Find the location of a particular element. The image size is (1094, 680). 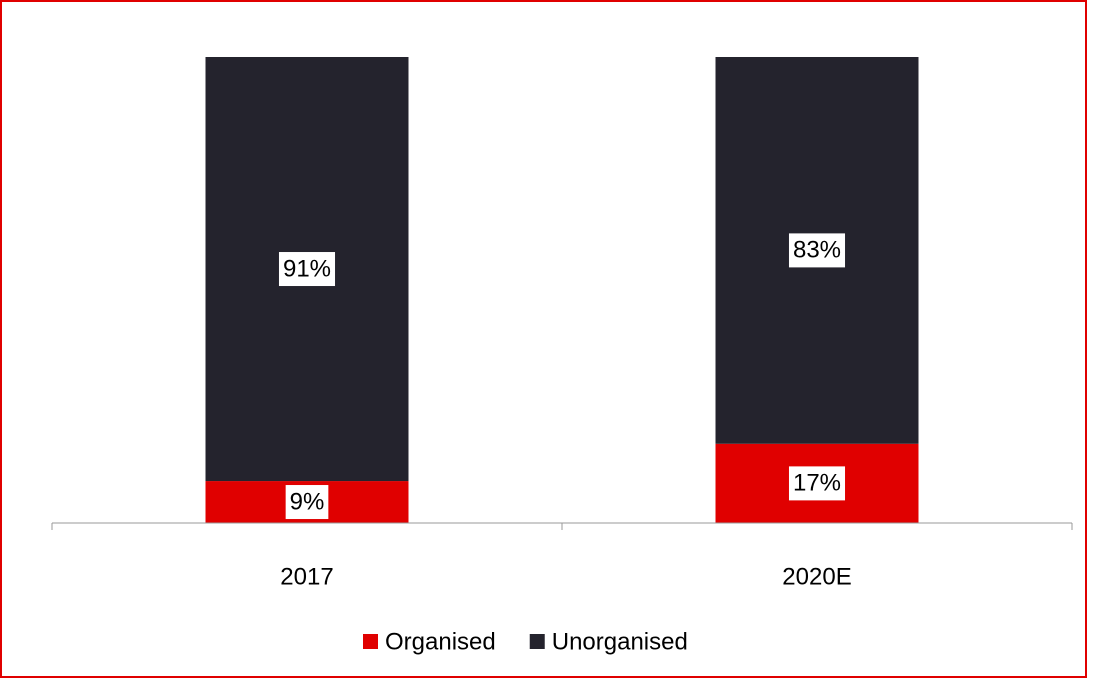

data-label: 17% is located at coordinates (817, 483).